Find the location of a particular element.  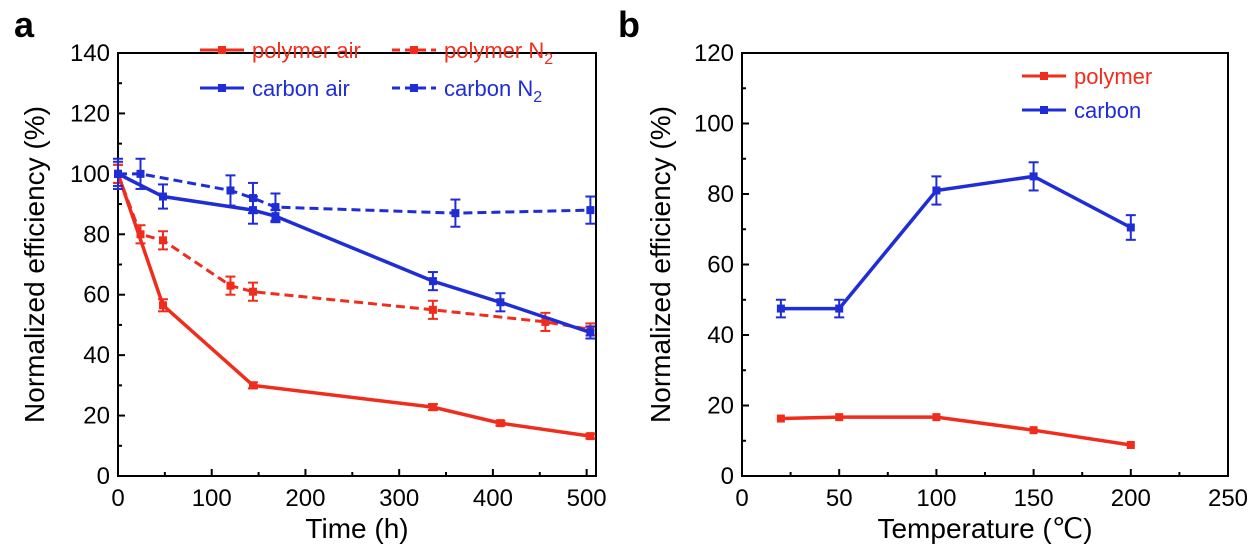

x-axis-label: Temperature (℃) is located at coordinates (984, 528).